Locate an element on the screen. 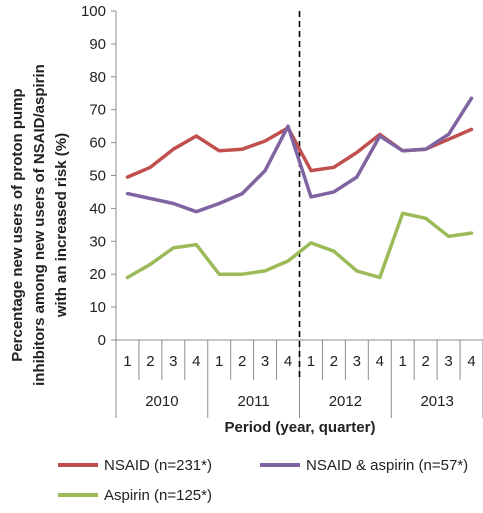  legend-label-3: Aspirin (n=125*) is located at coordinates (158, 495).